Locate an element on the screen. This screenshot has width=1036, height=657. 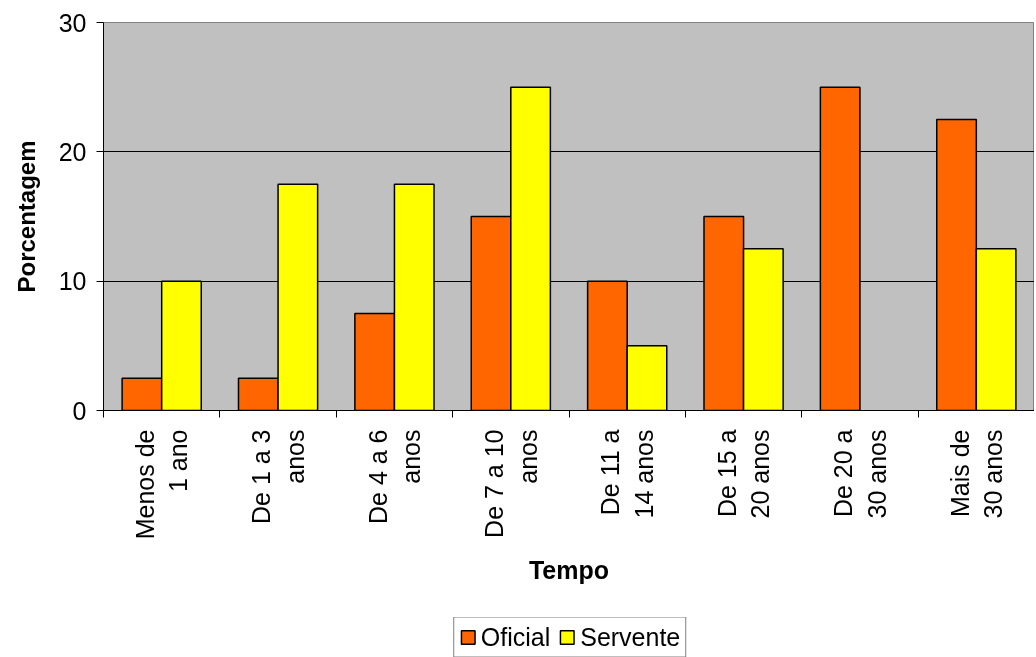
x-tick-label: De 7 a 10 anos is located at coordinates (511, 483).